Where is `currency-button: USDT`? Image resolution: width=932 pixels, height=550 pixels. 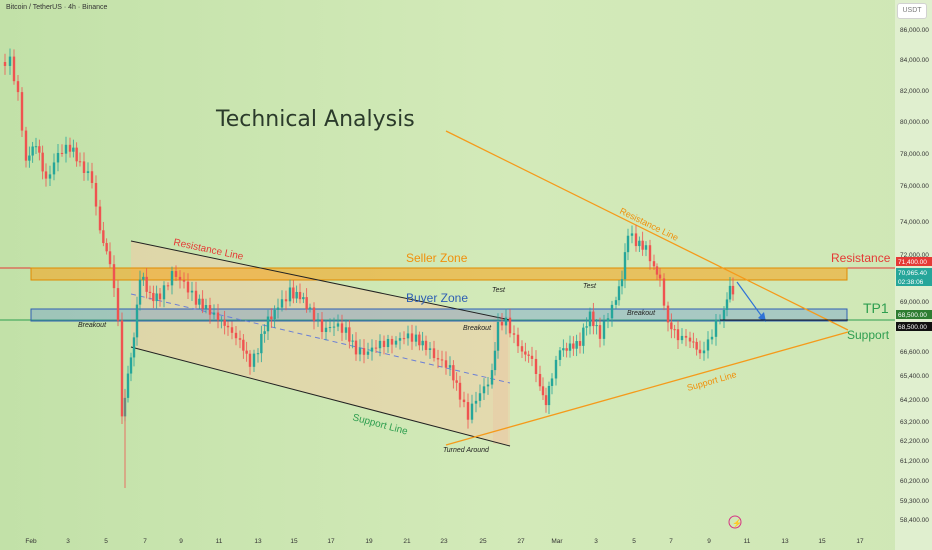
currency-button: USDT is located at coordinates (912, 11).